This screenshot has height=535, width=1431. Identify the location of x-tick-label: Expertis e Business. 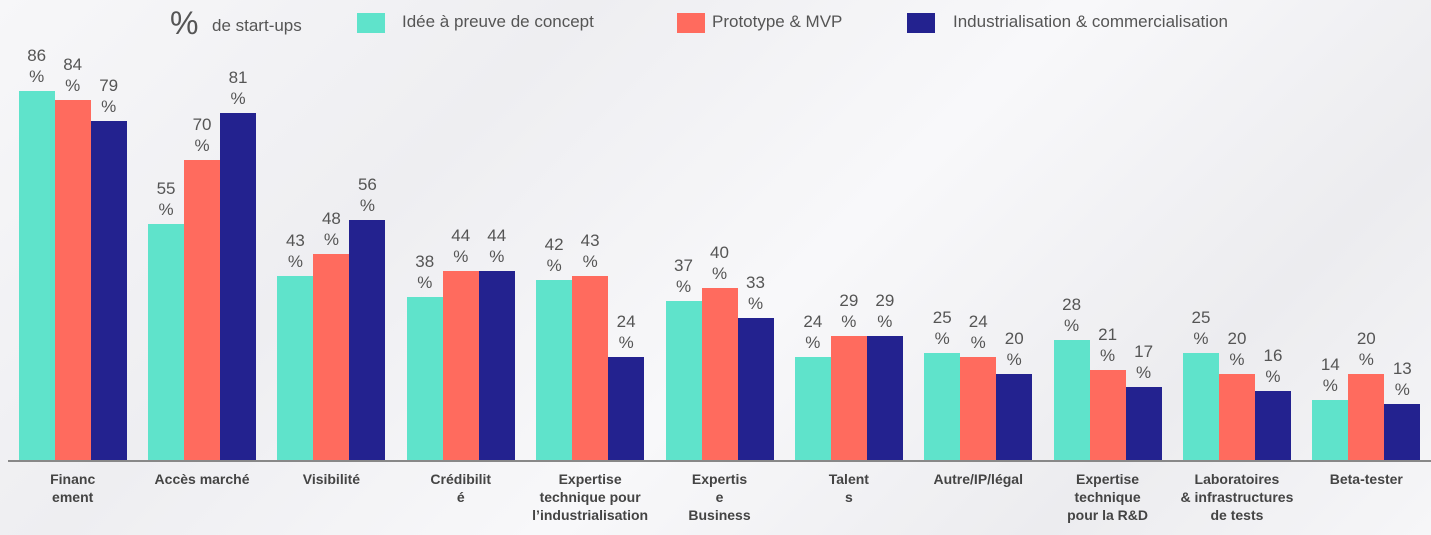
(719, 497).